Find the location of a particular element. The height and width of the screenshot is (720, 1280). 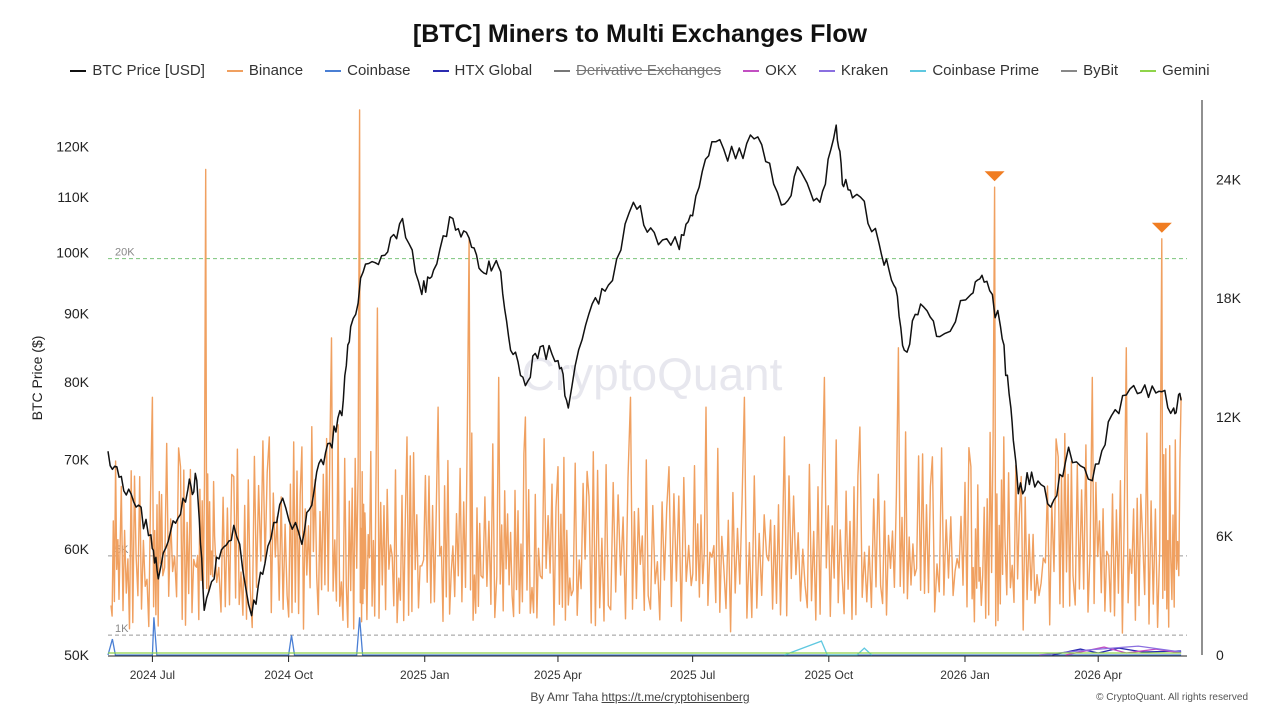

x-tick-label: 2024 Oct is located at coordinates (288, 675).